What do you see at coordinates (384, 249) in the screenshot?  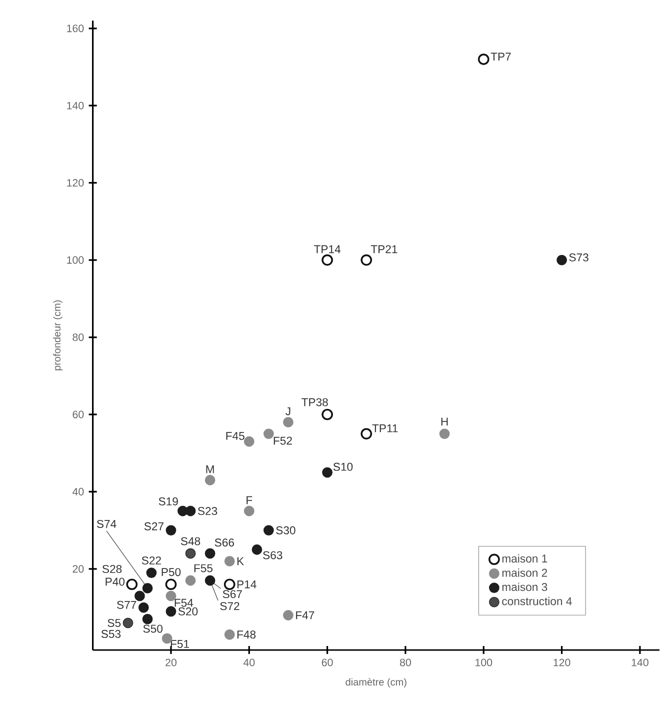 I see `annotation: TP21` at bounding box center [384, 249].